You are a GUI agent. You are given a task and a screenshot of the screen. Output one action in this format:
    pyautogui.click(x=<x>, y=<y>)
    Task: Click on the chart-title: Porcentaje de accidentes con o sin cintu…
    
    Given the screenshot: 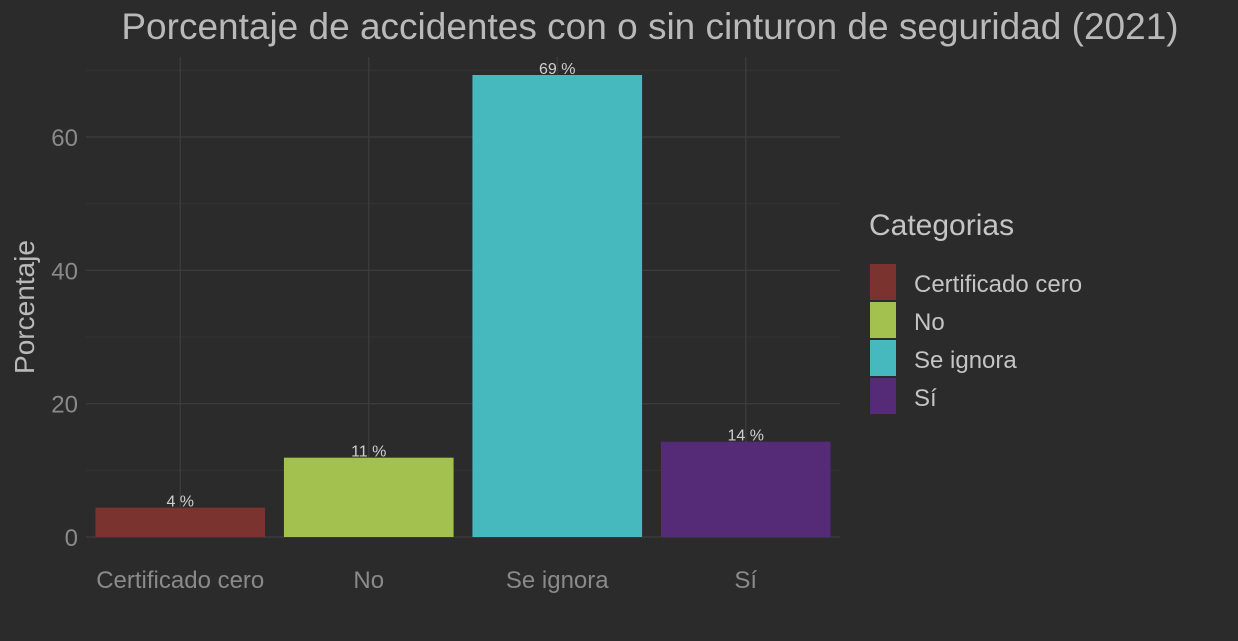 What is the action you would take?
    pyautogui.click(x=649, y=26)
    